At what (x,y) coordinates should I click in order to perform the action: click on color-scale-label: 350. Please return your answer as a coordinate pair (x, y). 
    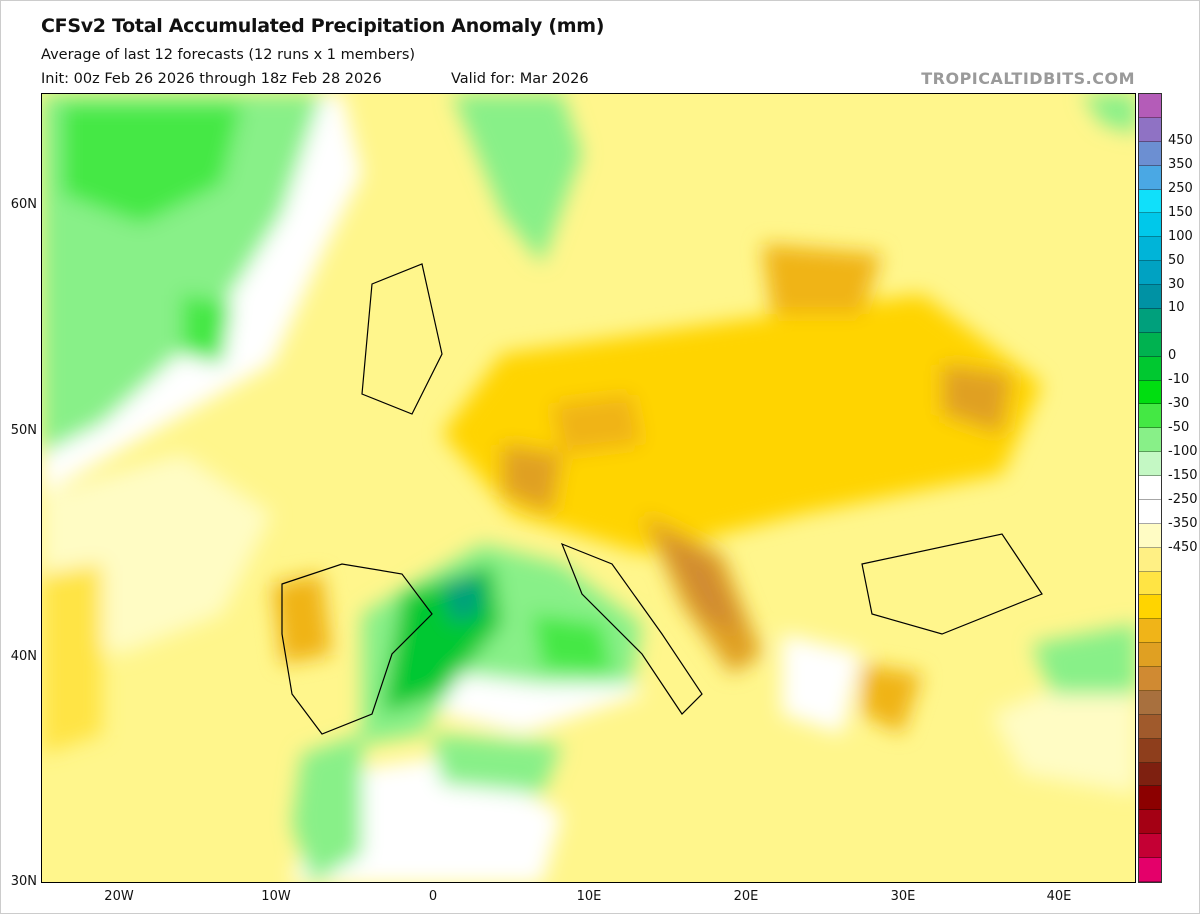
    Looking at the image, I should click on (1180, 164).